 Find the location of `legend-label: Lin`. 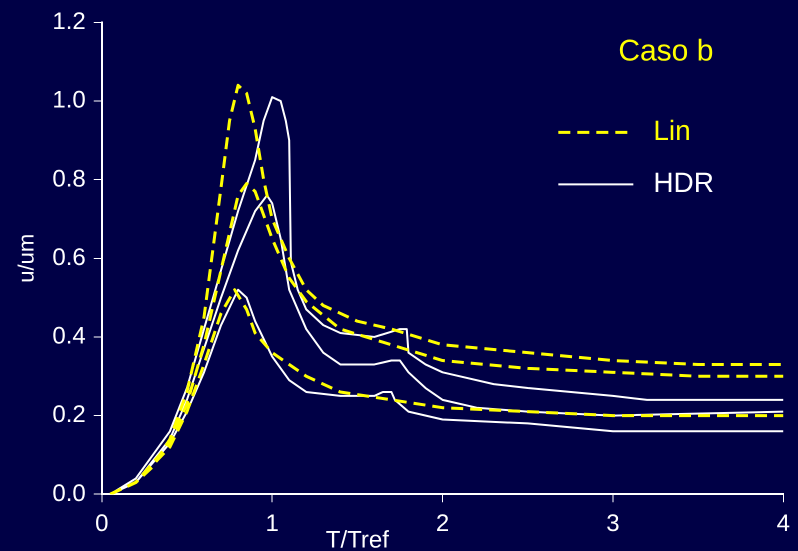

legend-label: Lin is located at coordinates (672, 130).